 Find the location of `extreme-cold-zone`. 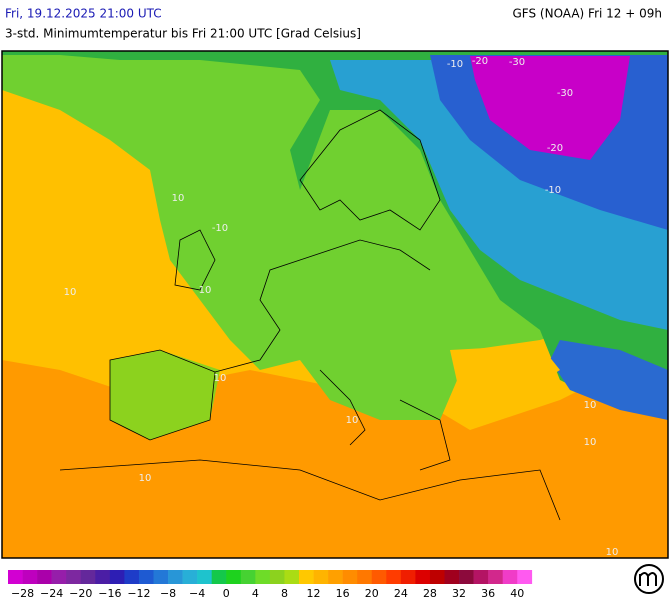

extreme-cold-zone is located at coordinates (550, 108).